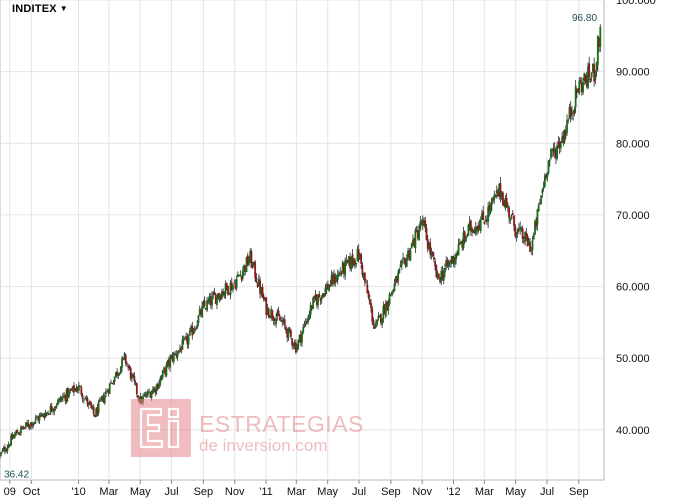 This screenshot has height=504, width=680. I want to click on watermark-logo: ESTRATEGIAS de inversion.com, so click(247, 429).